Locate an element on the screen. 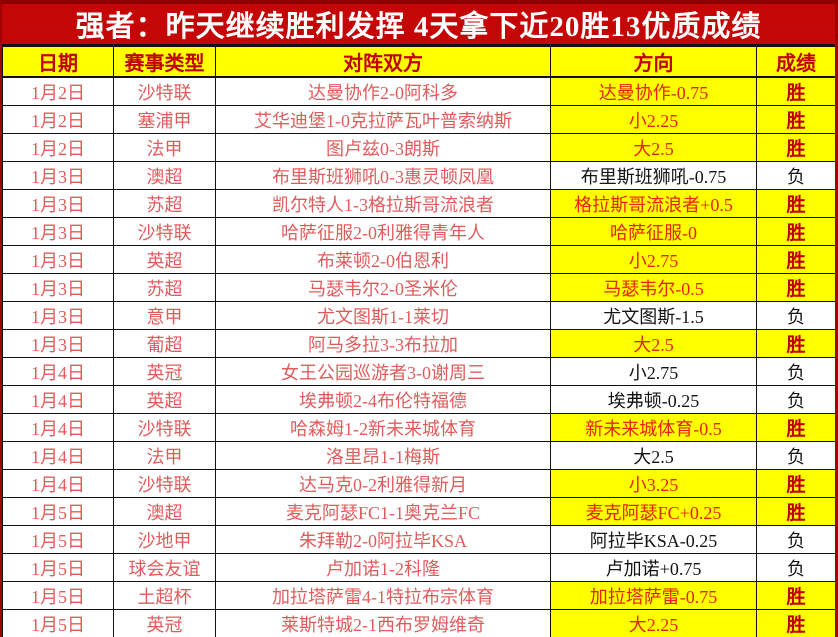  league-cell: 意甲 is located at coordinates (164, 315).